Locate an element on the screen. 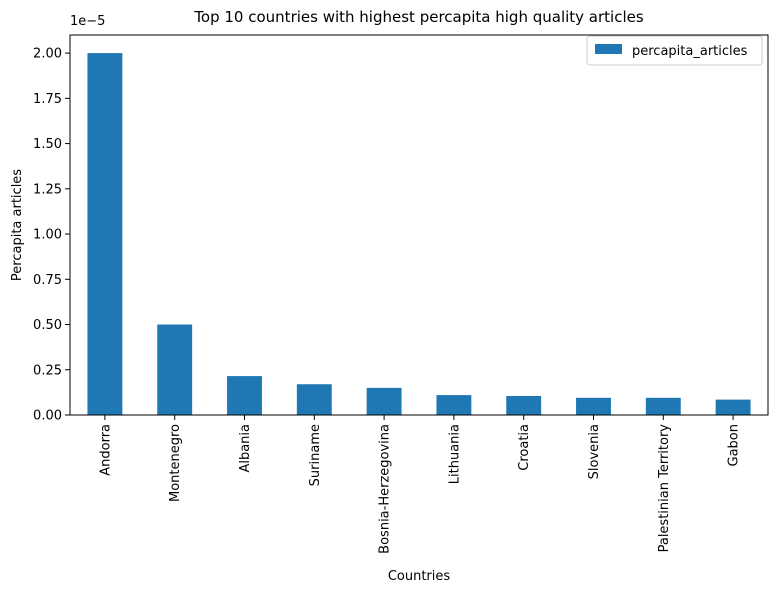 The height and width of the screenshot is (593, 777). legend-swatch is located at coordinates (608, 49).